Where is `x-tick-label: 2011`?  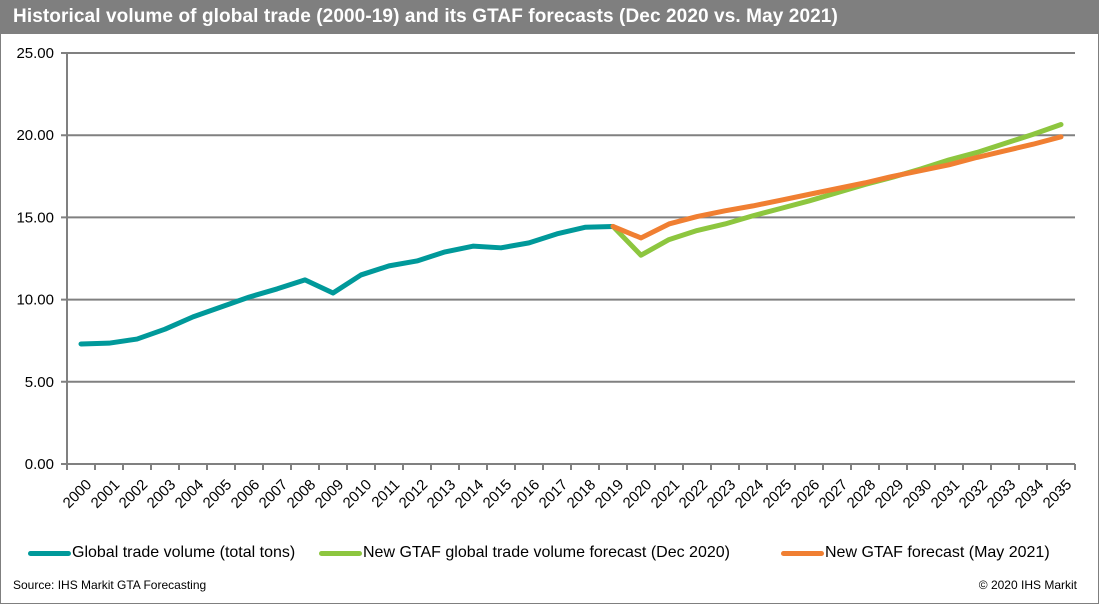 x-tick-label: 2011 is located at coordinates (385, 493).